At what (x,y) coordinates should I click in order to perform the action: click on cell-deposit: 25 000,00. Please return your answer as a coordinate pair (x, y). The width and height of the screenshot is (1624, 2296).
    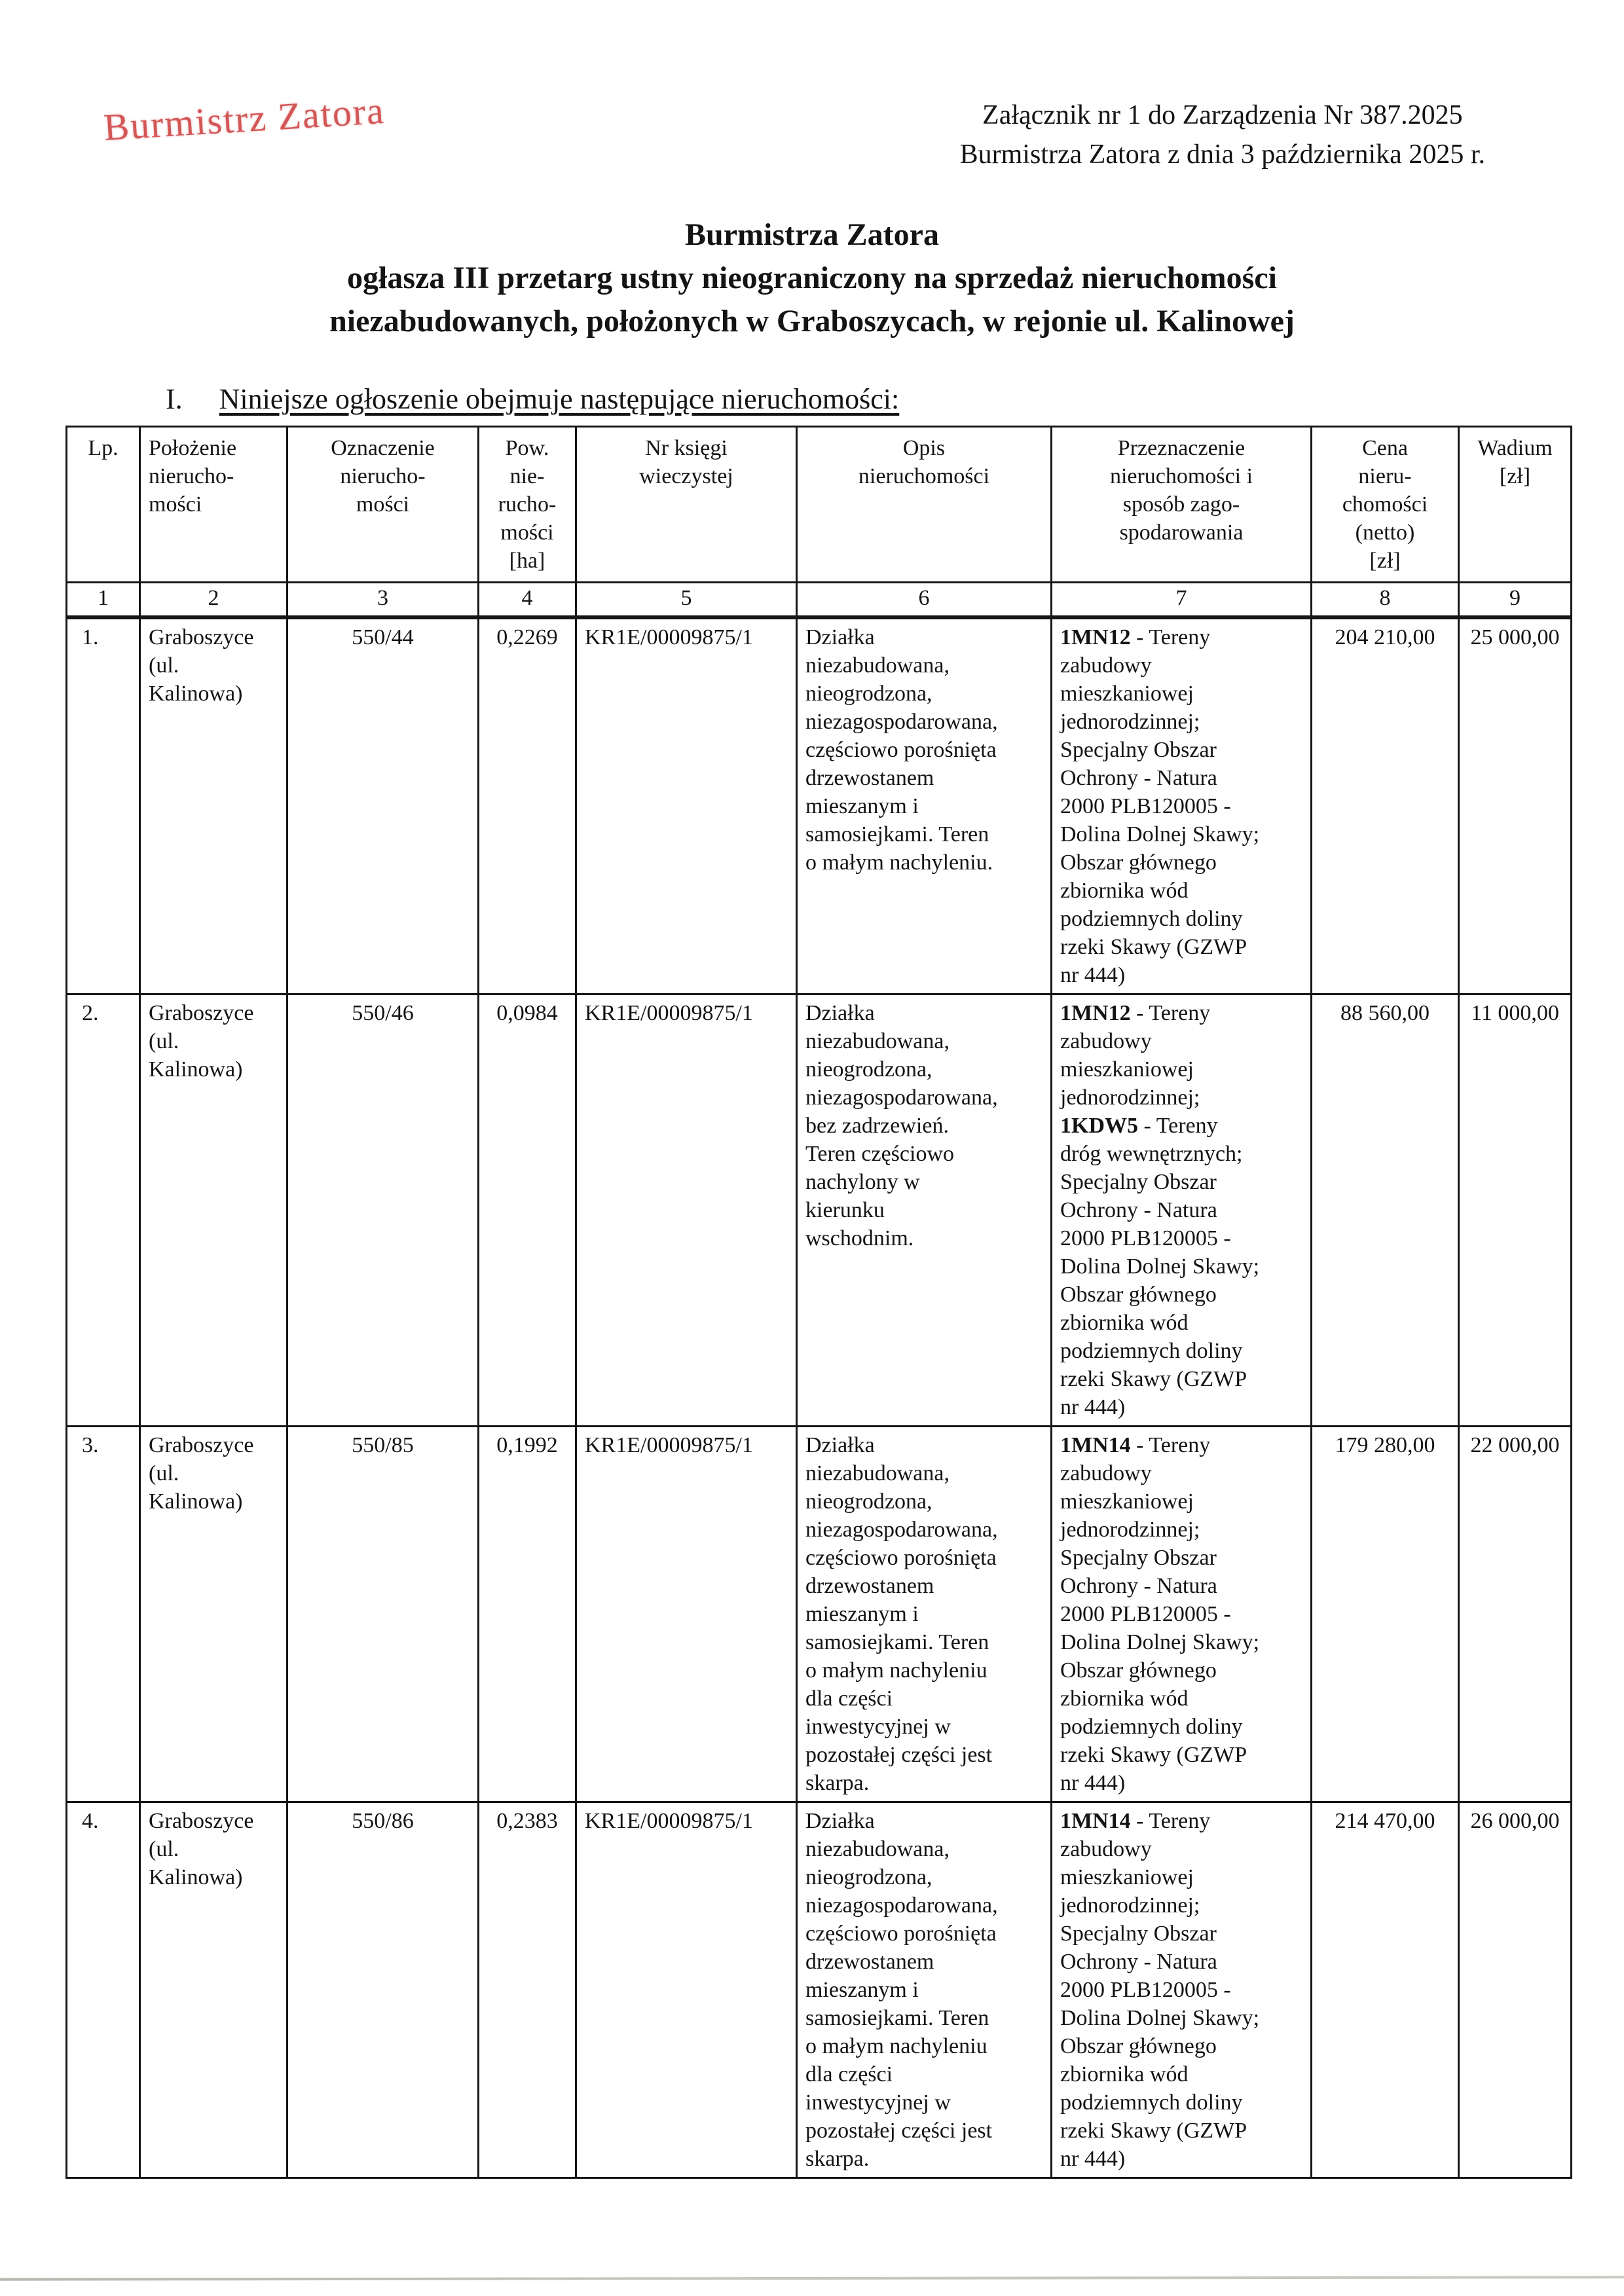
    Looking at the image, I should click on (1515, 805).